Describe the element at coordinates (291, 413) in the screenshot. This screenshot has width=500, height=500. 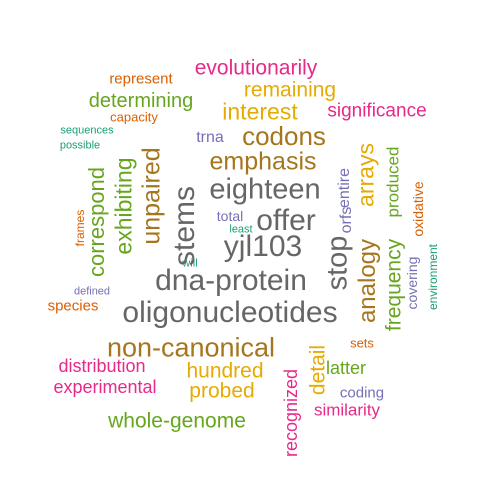
I see `word-recognized: recognized` at that location.